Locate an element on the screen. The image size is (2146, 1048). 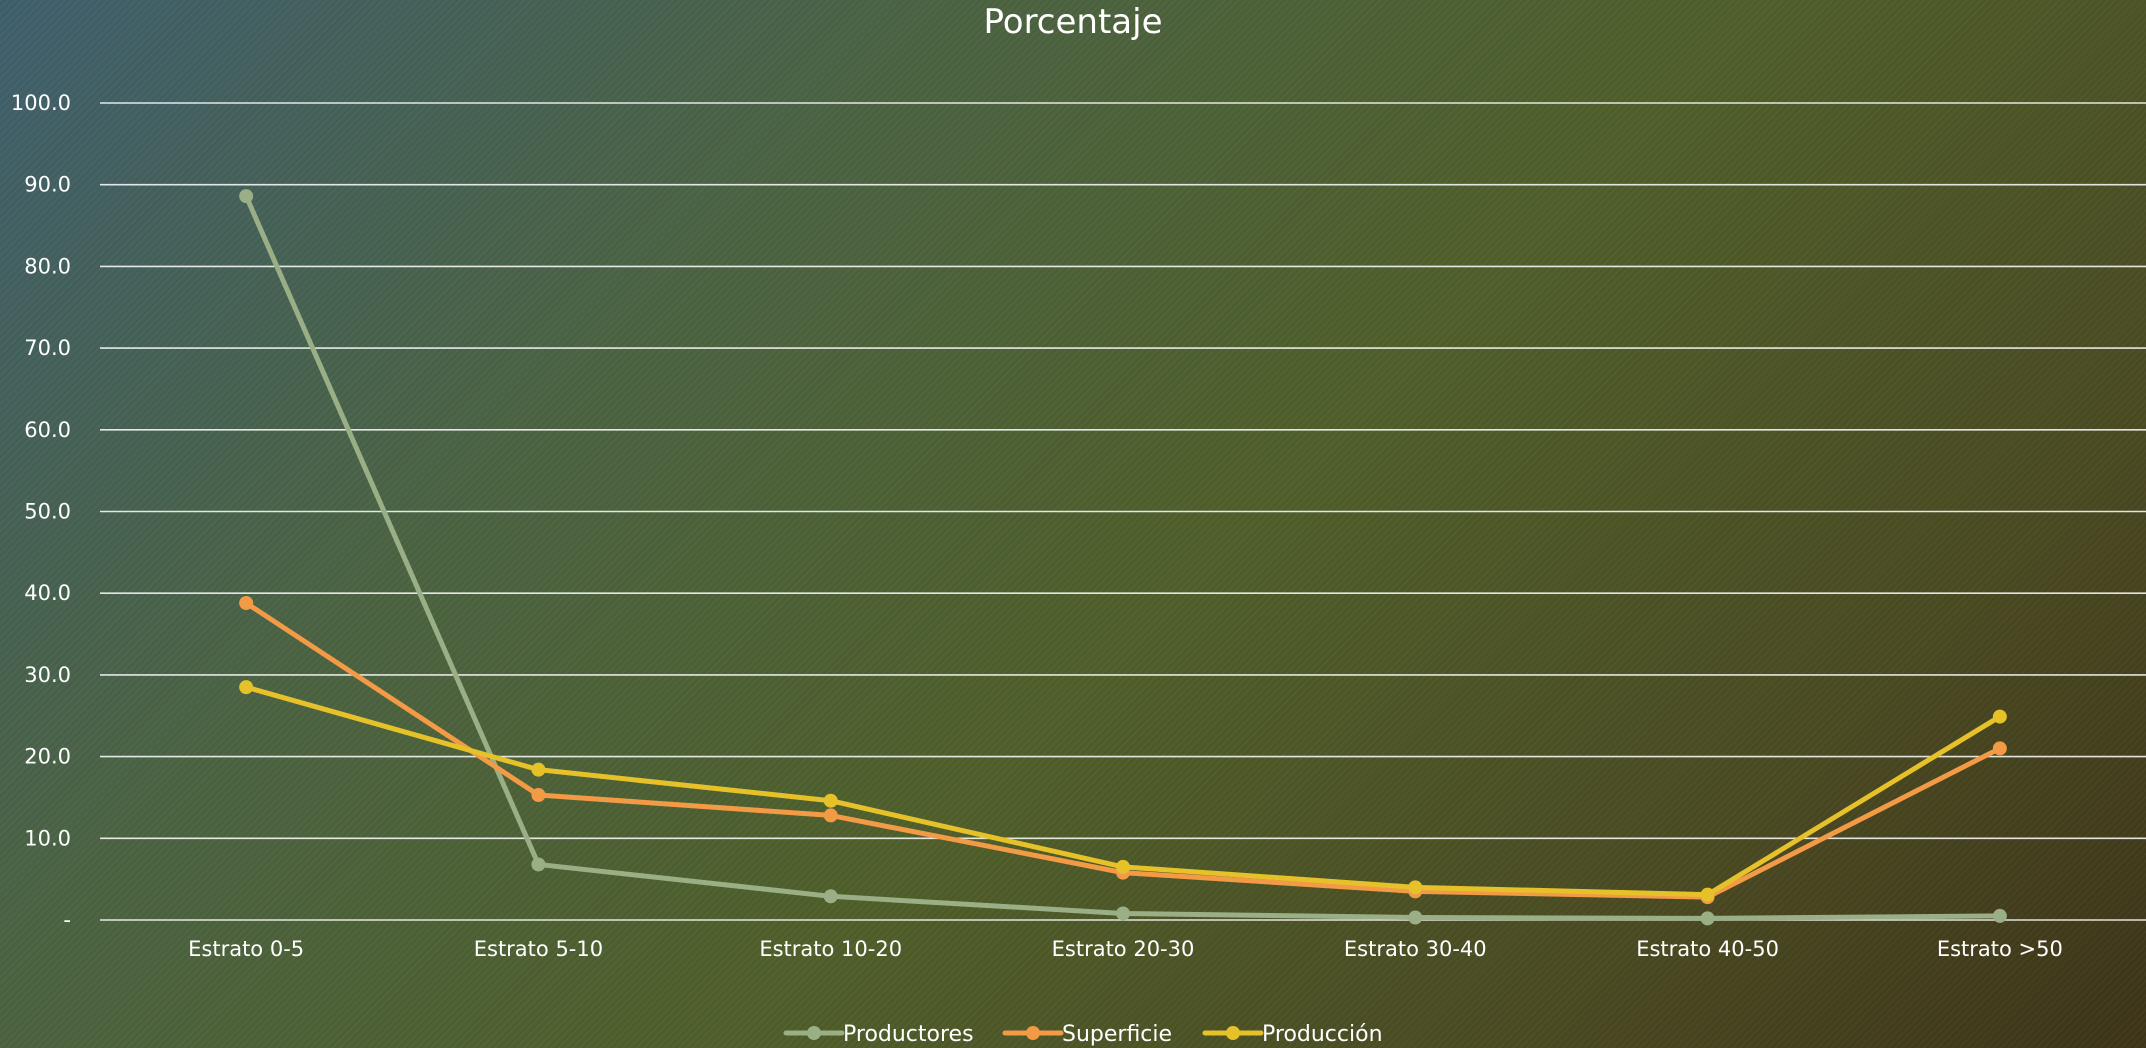
legend-label: Superficie is located at coordinates (1117, 1034).